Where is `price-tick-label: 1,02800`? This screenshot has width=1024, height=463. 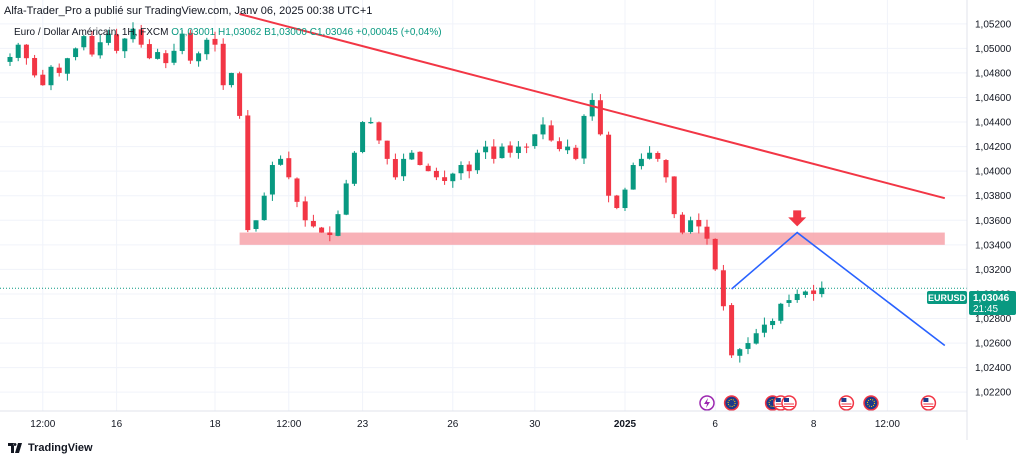 price-tick-label: 1,02800 is located at coordinates (993, 319).